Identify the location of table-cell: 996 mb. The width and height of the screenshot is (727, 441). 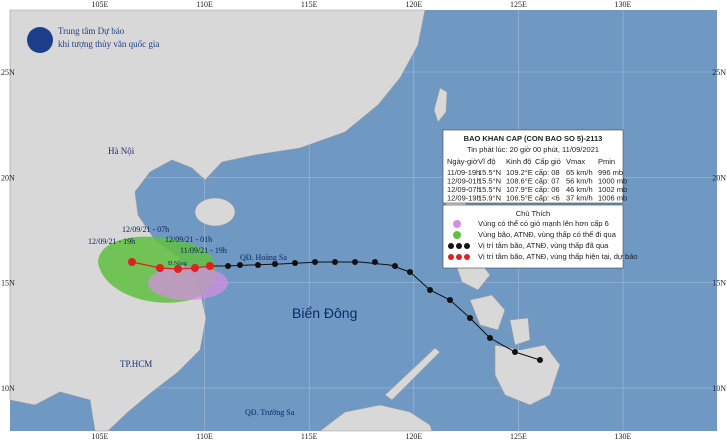
(610, 172).